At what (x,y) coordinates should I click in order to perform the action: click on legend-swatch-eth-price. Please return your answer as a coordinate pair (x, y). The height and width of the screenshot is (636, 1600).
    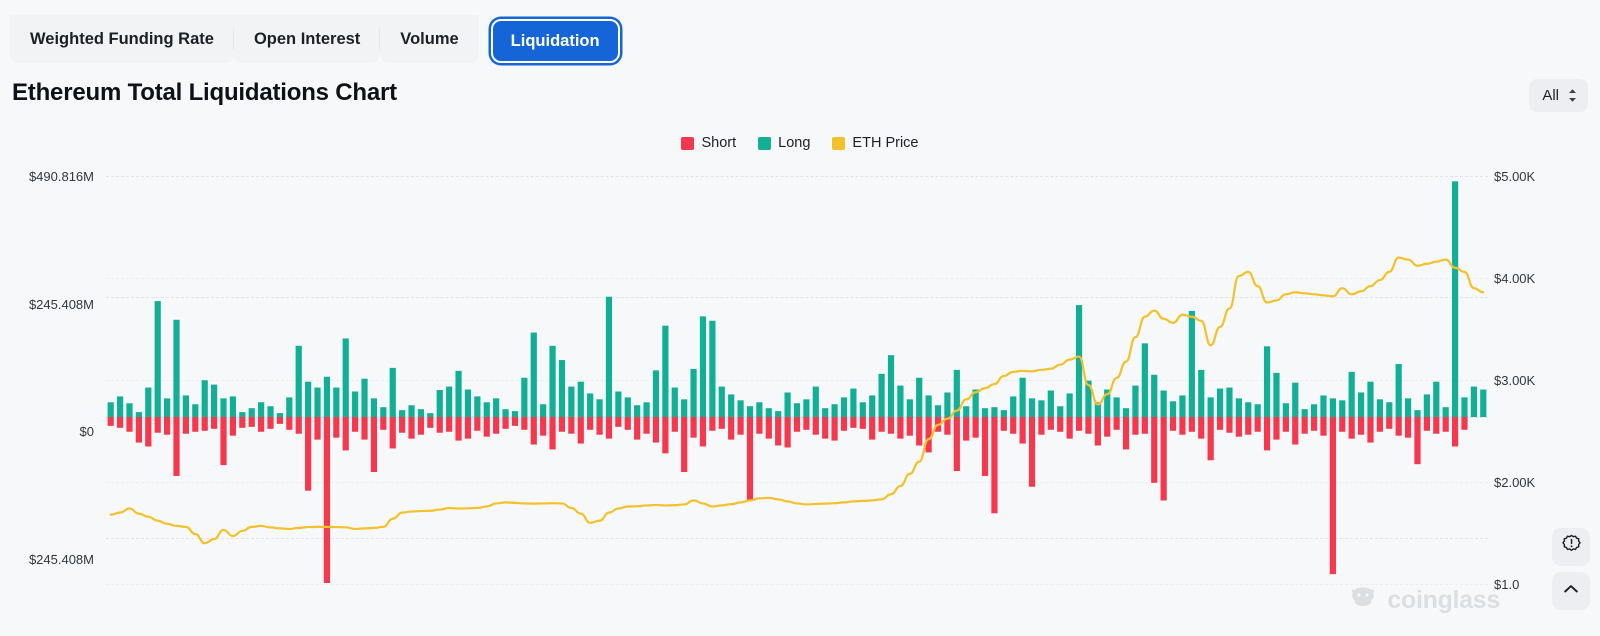
    Looking at the image, I should click on (839, 143).